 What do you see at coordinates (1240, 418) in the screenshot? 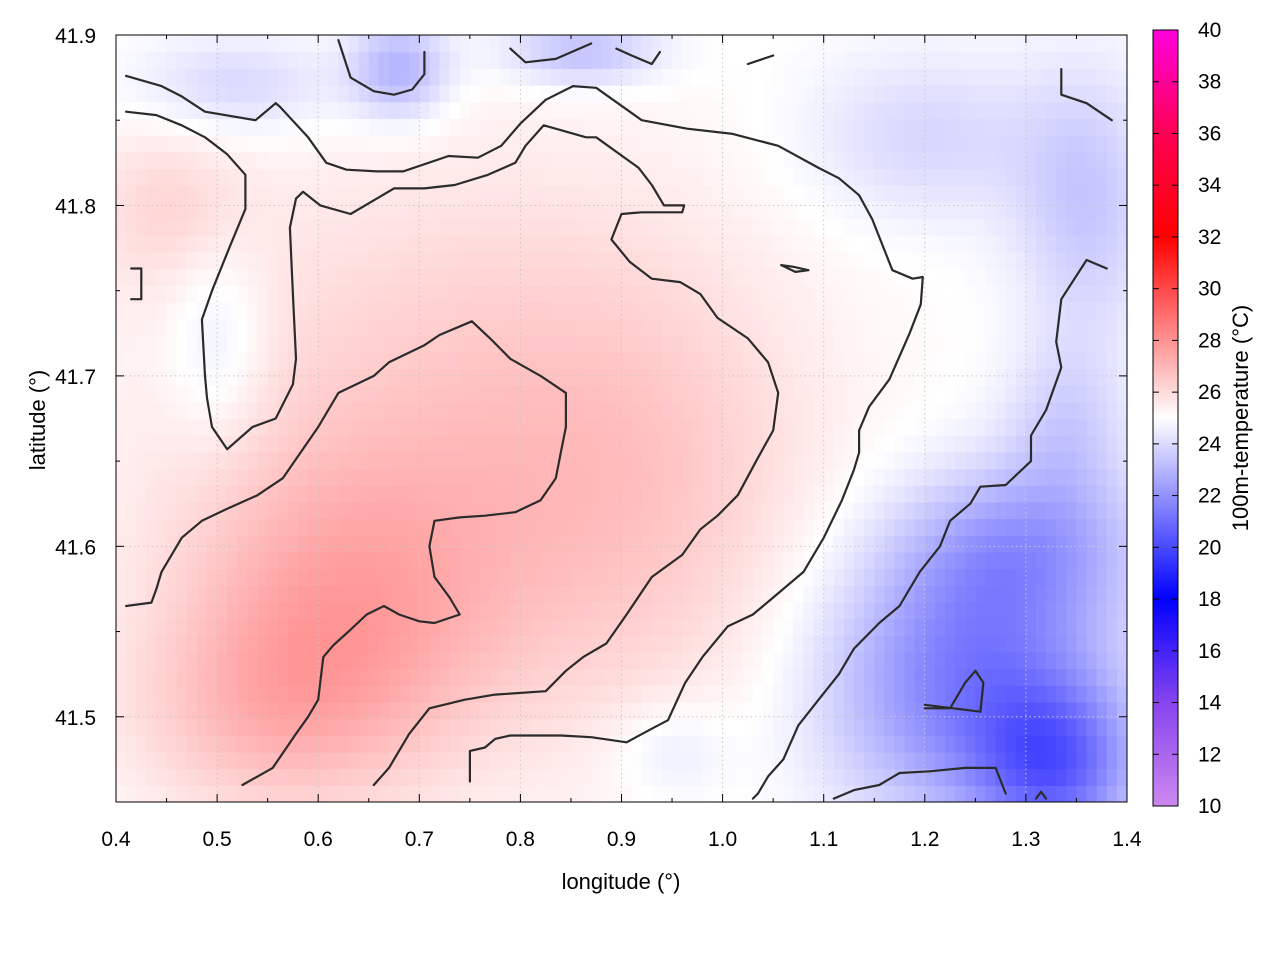
I see `colorbar-label: 100m-temperature (°C)` at bounding box center [1240, 418].